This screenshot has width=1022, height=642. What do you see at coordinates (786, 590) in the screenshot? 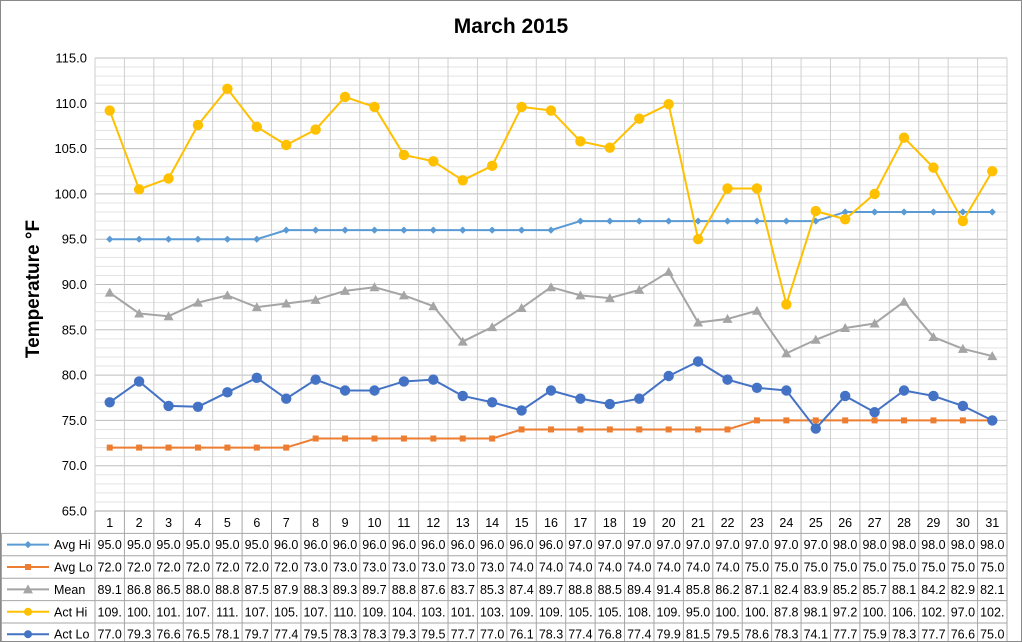
I see `data-label: 82.4` at bounding box center [786, 590].